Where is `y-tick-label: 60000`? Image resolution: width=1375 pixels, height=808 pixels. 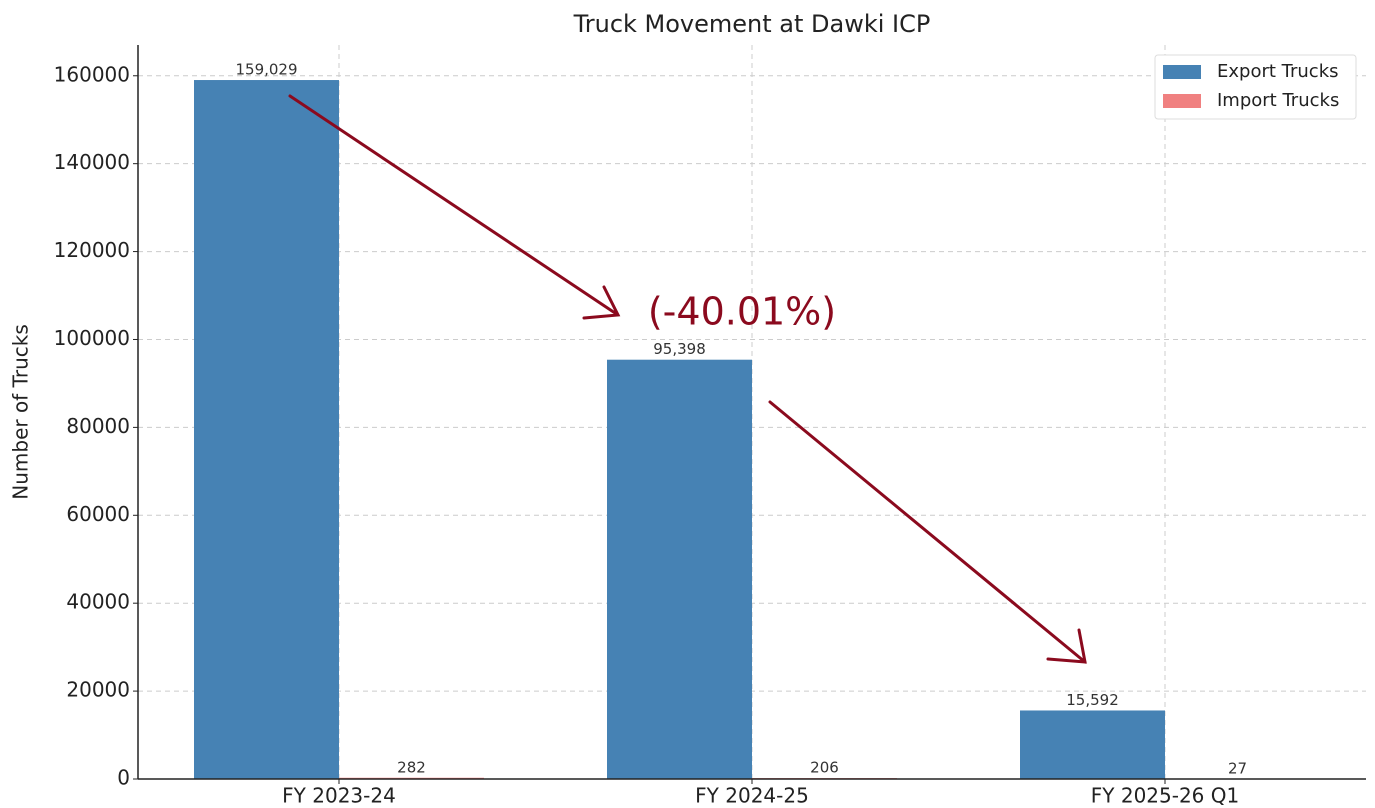 y-tick-label: 60000 is located at coordinates (98, 514).